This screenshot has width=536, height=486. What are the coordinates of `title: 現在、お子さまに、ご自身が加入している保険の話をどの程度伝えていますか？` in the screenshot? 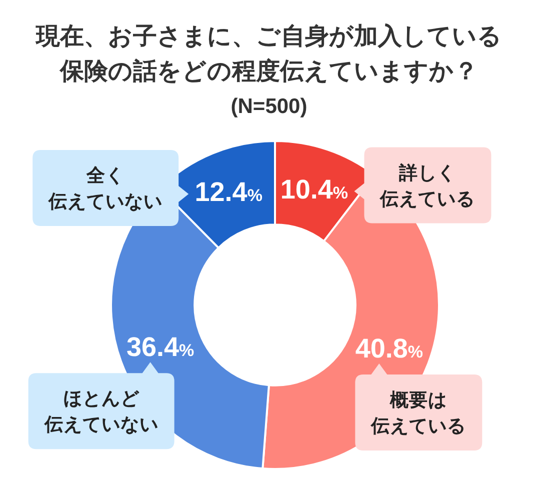 It's located at (269, 54).